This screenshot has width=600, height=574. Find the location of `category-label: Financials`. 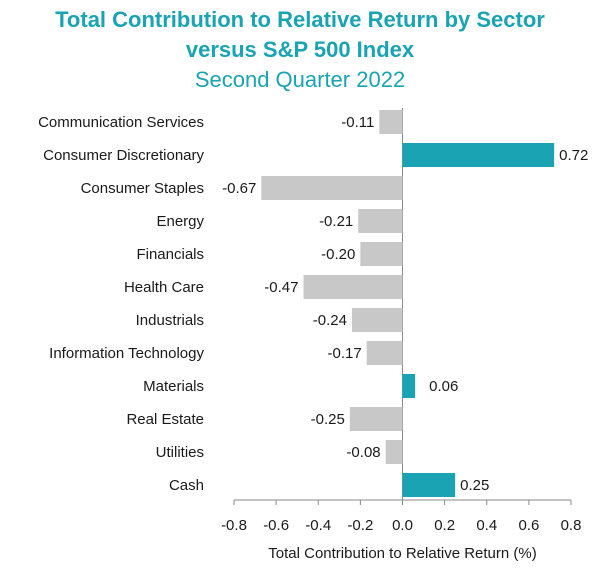

category-label: Financials is located at coordinates (170, 254).